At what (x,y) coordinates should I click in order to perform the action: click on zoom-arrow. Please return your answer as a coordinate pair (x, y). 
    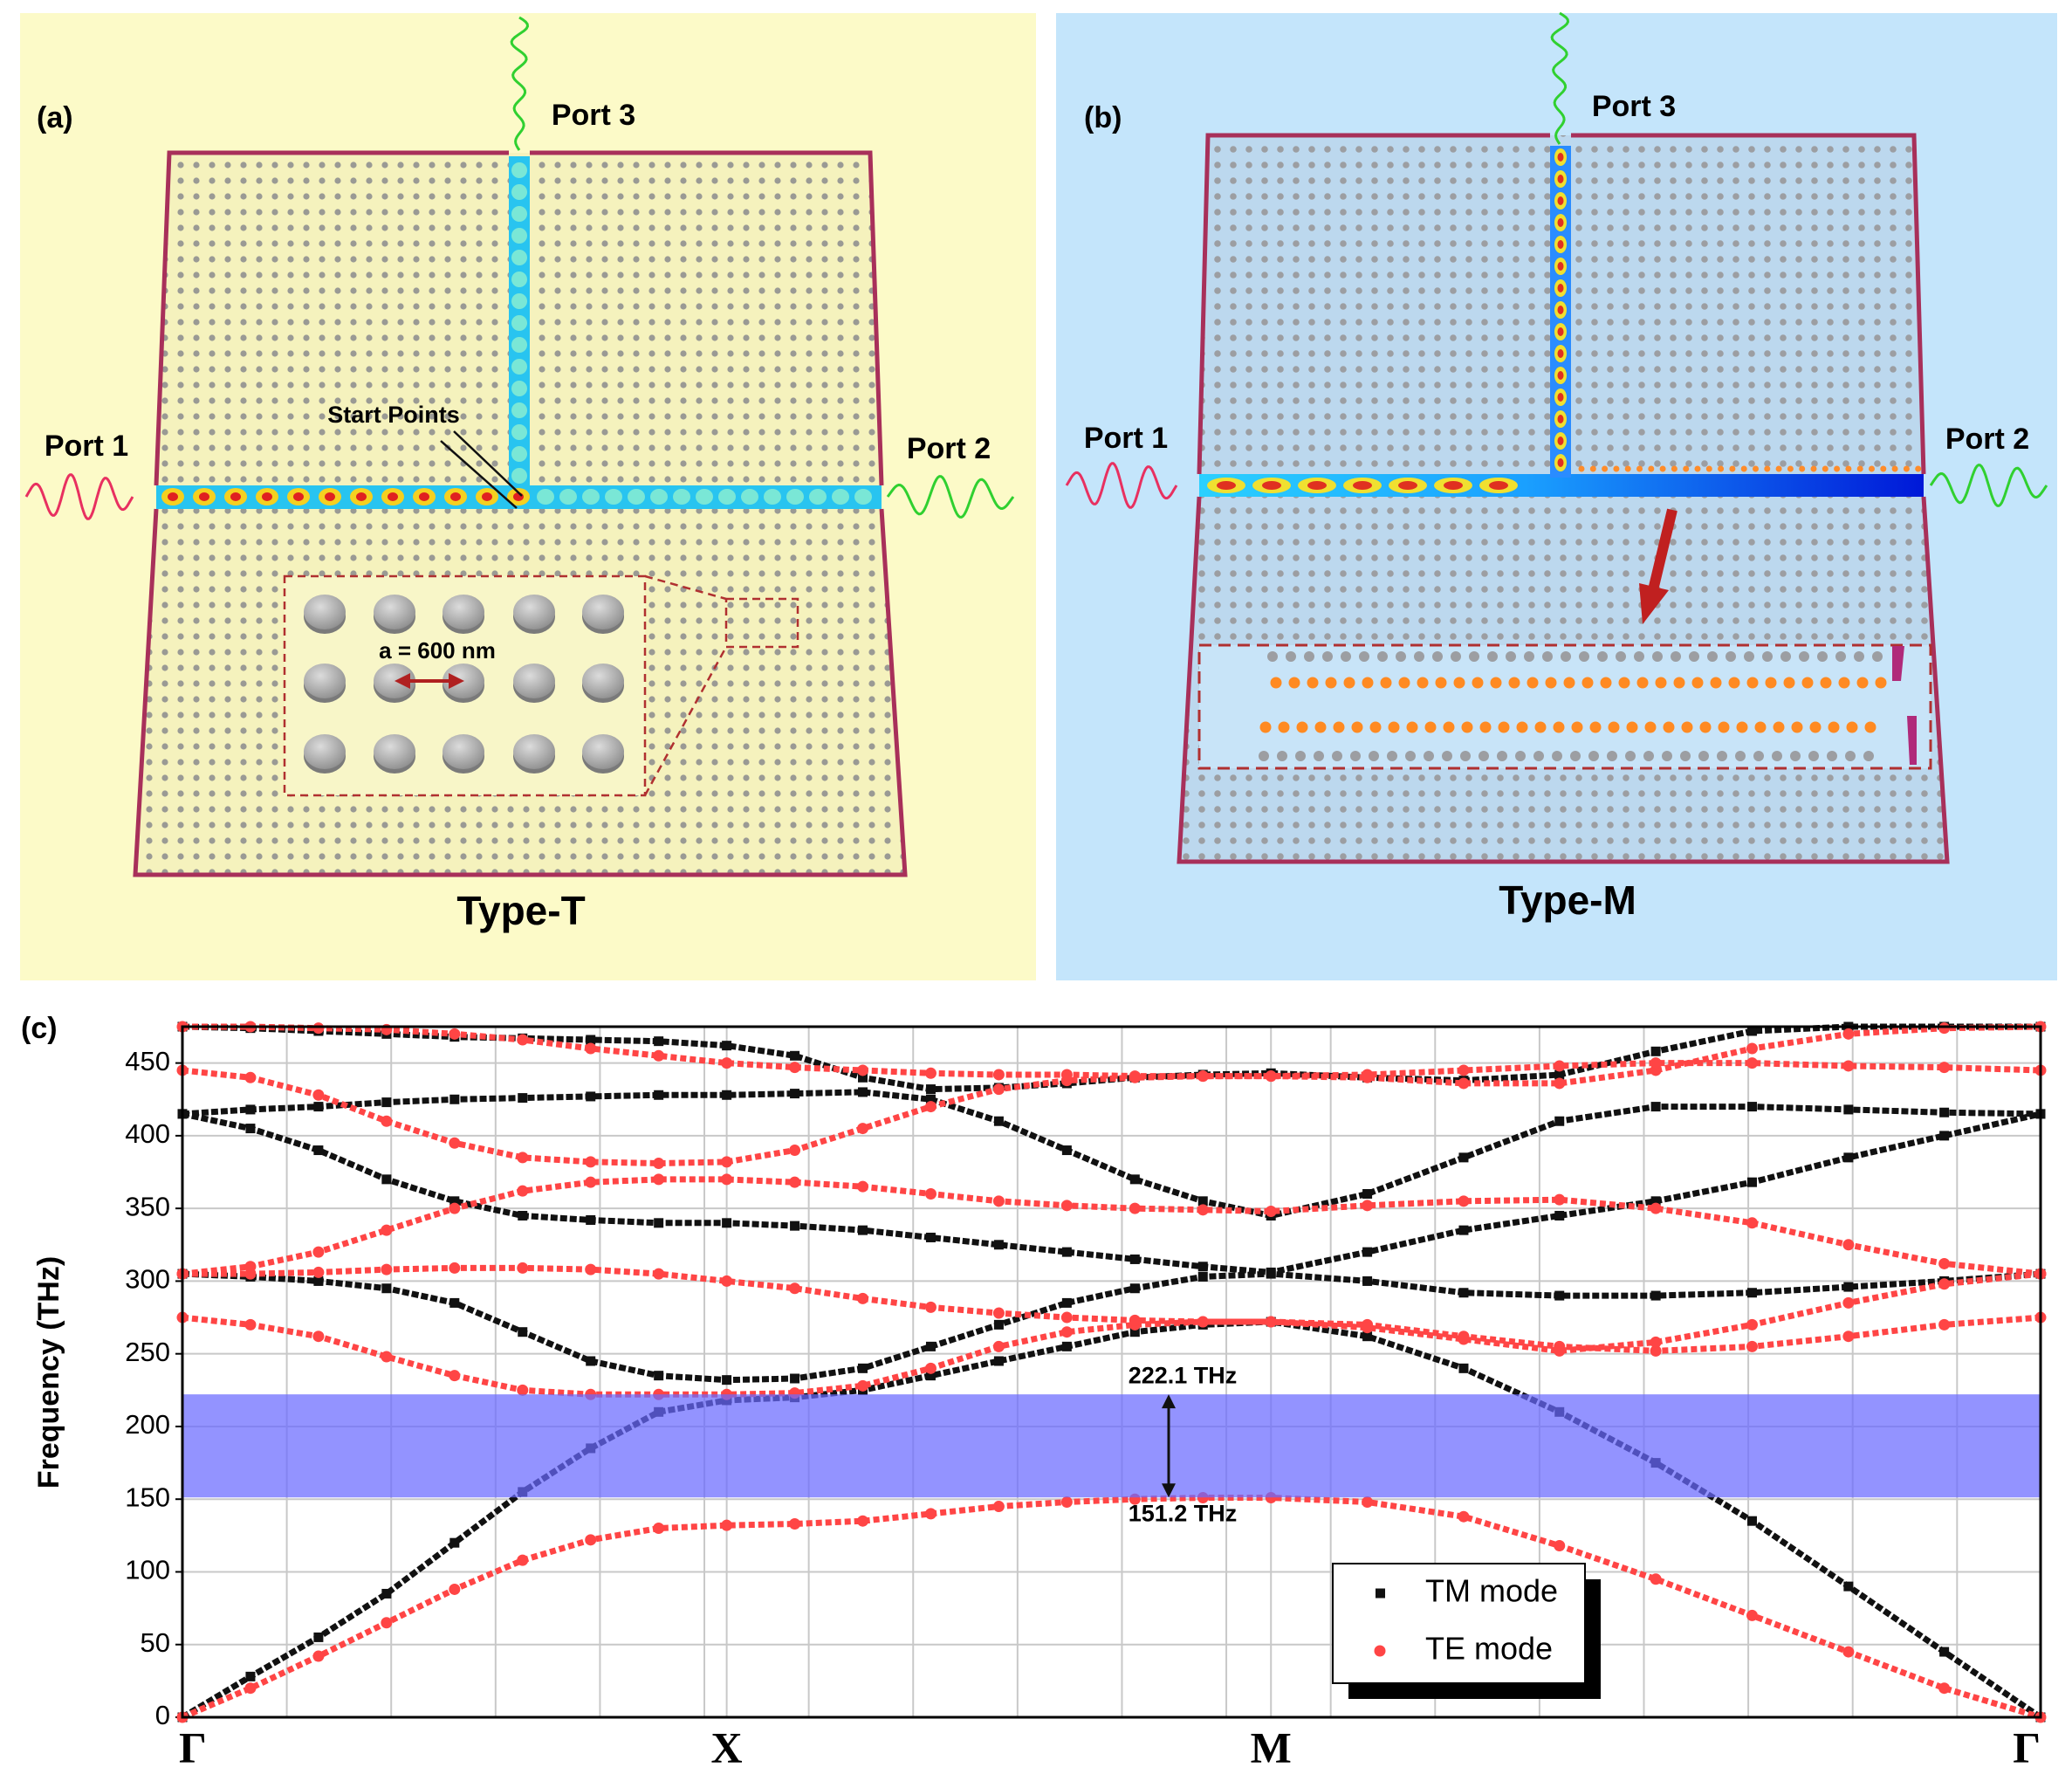
    Looking at the image, I should click on (1662, 551).